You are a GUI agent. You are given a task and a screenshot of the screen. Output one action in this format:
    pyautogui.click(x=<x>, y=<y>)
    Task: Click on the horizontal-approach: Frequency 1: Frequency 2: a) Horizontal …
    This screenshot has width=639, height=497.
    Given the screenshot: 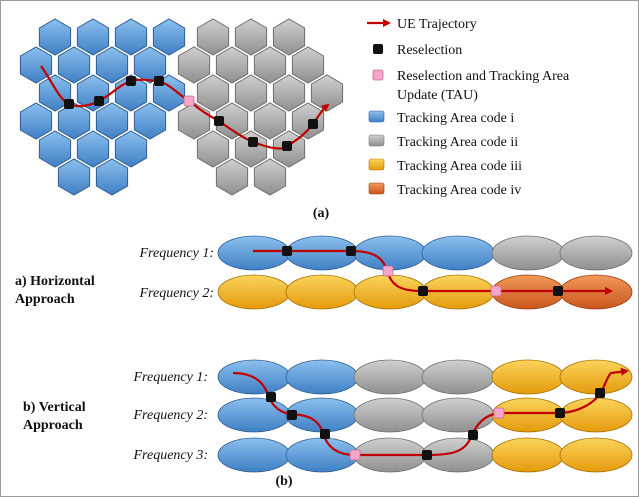 What is the action you would take?
    pyautogui.click(x=324, y=272)
    